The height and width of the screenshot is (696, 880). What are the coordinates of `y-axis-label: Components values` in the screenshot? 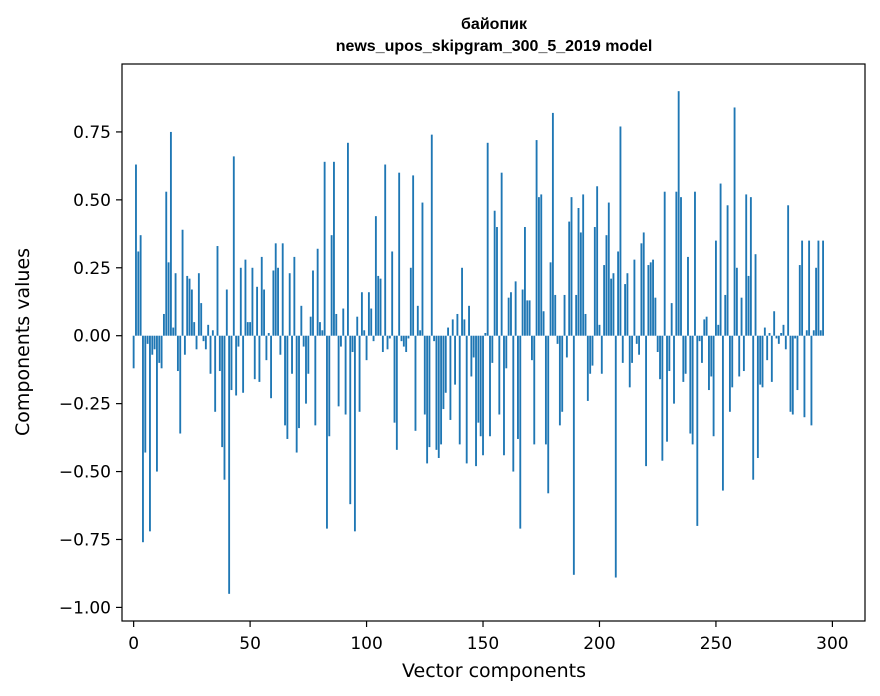 It's located at (23, 342).